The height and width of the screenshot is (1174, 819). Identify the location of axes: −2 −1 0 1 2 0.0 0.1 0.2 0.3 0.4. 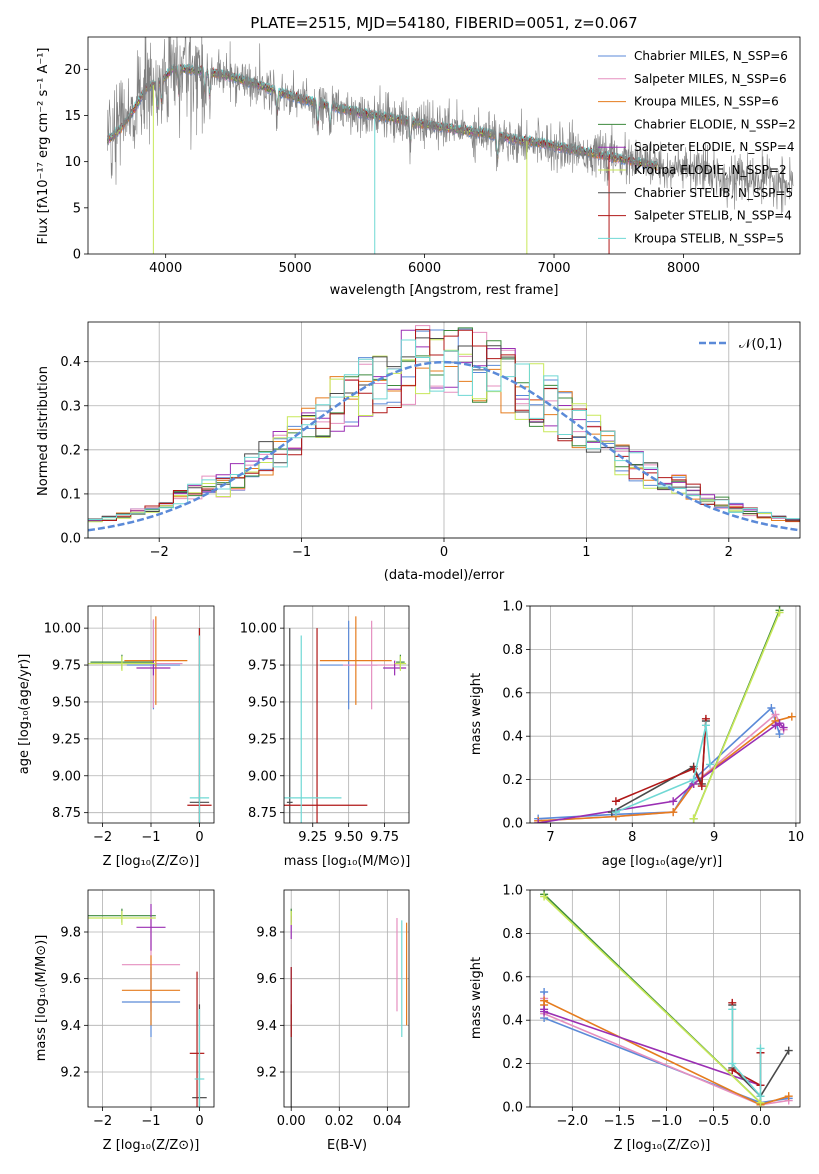
(396, 457).